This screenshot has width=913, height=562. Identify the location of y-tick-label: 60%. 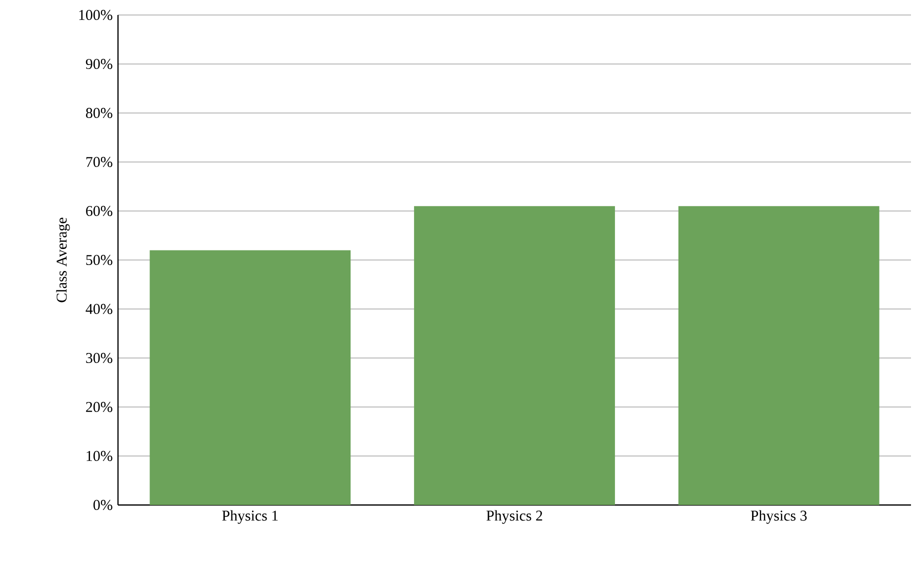
(99, 211).